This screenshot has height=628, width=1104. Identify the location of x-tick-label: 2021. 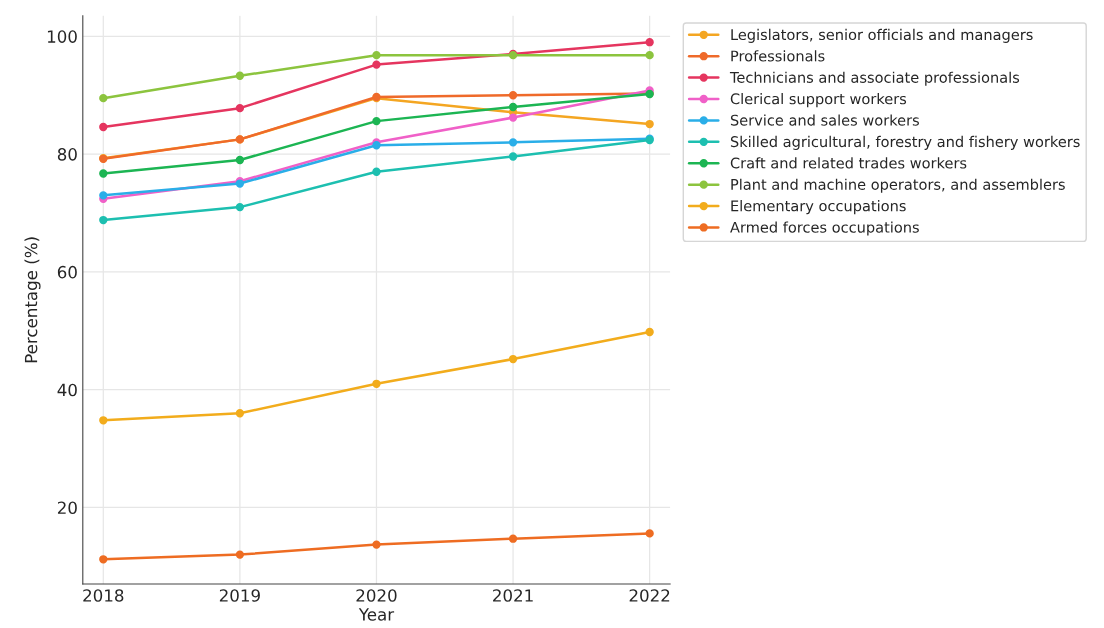
(513, 595).